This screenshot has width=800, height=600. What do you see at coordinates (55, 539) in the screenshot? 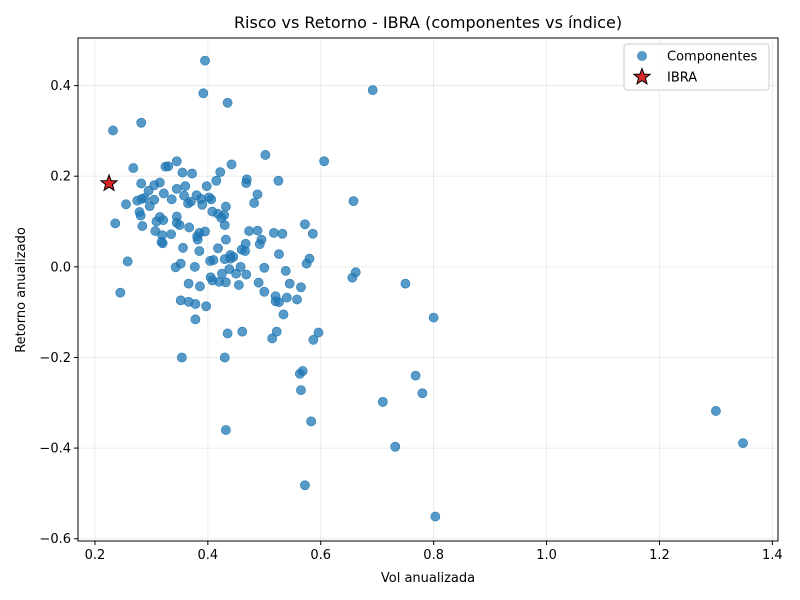
I see `y-tick-label: −0.6` at bounding box center [55, 539].